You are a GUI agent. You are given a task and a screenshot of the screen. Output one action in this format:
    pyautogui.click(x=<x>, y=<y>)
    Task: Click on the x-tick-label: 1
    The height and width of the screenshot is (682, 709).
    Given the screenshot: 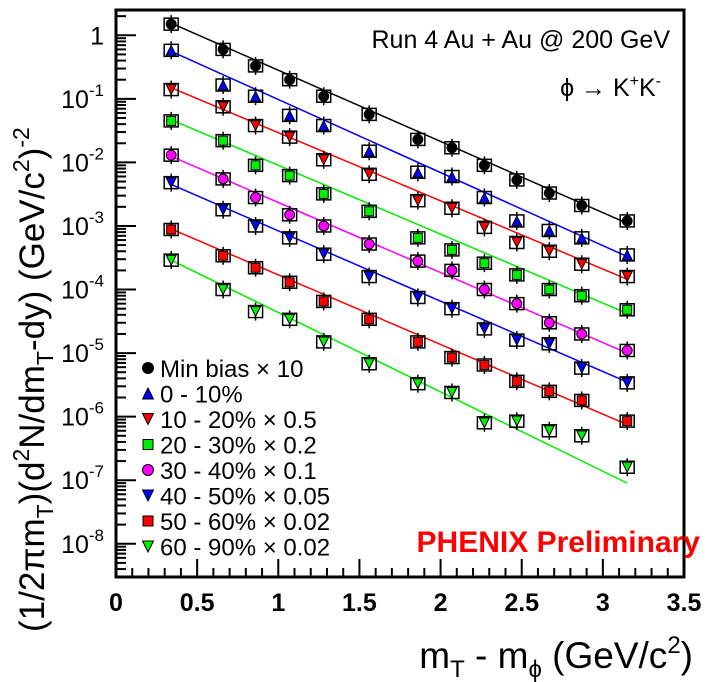 What is the action you would take?
    pyautogui.click(x=278, y=603)
    